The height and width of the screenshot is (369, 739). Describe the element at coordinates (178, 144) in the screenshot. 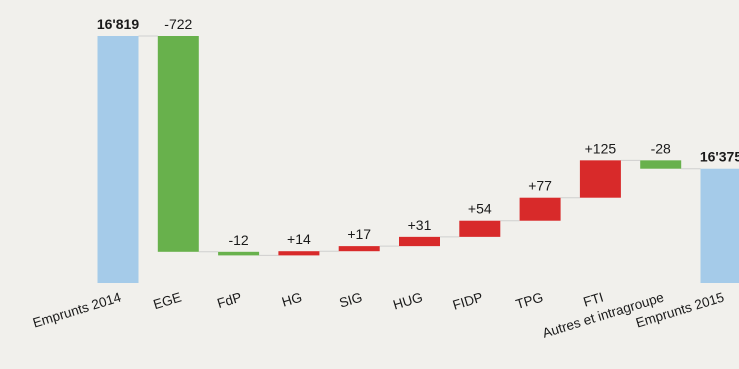

I see `bar-ege` at that location.